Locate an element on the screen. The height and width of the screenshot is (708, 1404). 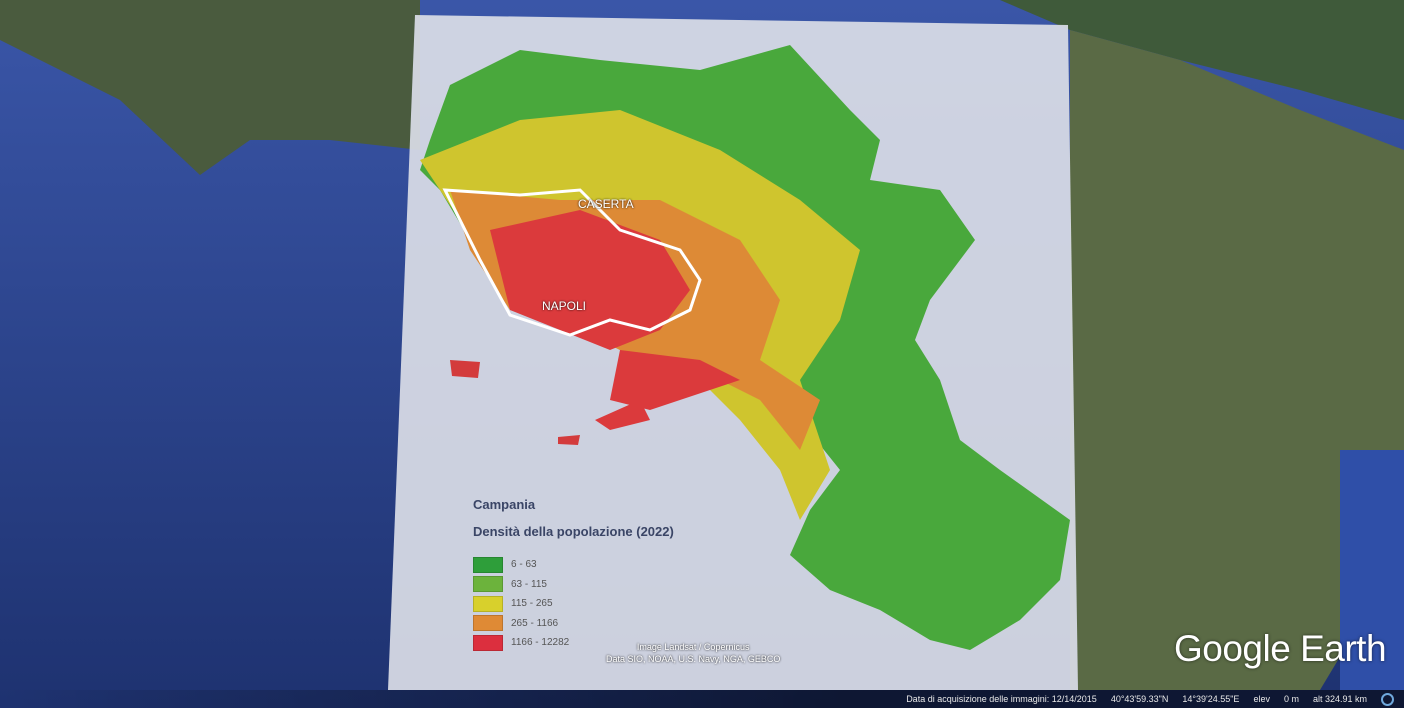
streaming-indicator-icon is located at coordinates (1387, 699).